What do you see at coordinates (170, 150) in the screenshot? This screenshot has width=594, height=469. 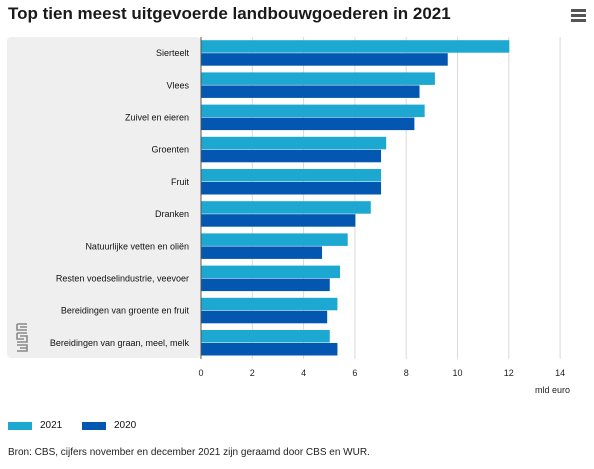 I see `category-label: Groenten` at bounding box center [170, 150].